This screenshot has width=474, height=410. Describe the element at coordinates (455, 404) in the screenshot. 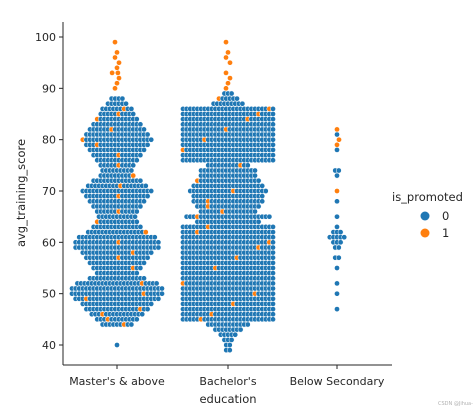

I see `watermark: CSDN @Jihua-` at that location.